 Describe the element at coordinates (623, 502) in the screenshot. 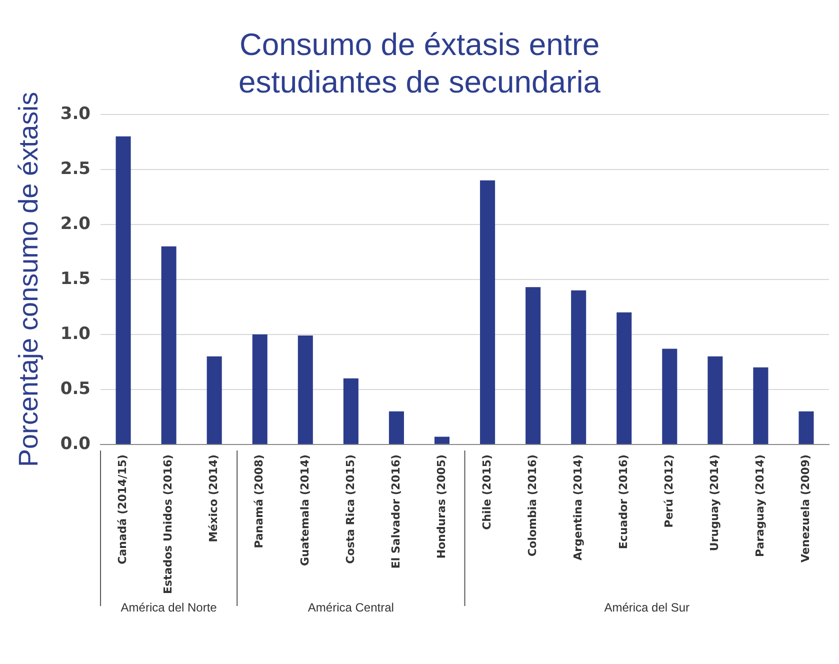

I see `x-tick-label: Ecuador (2016)` at that location.